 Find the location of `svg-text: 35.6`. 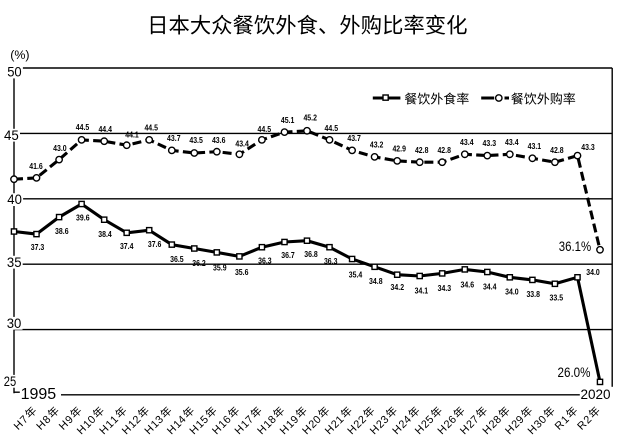

svg-text: 35.6 is located at coordinates (242, 272).